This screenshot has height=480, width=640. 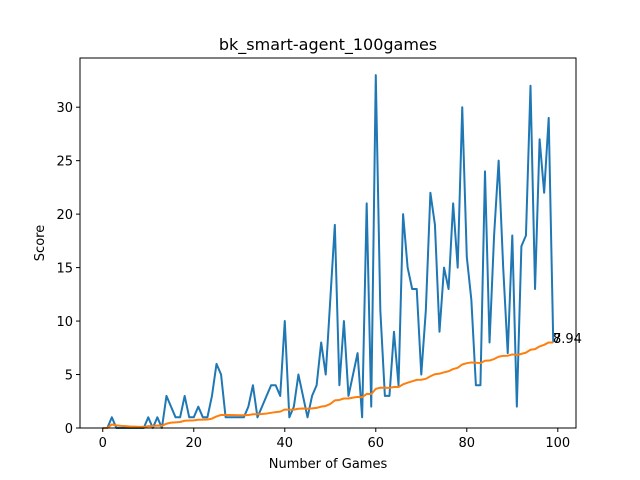 What do you see at coordinates (69, 429) in the screenshot?
I see `y-tick-label: 0` at bounding box center [69, 429].